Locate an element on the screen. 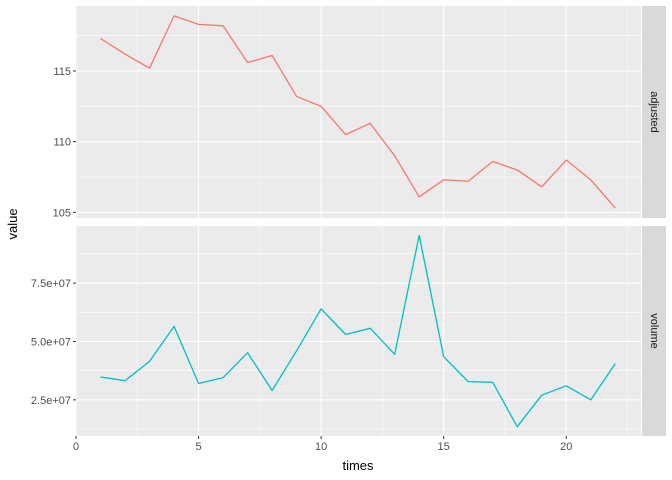  y-tick-label: 5.0e+07 is located at coordinates (51, 343).